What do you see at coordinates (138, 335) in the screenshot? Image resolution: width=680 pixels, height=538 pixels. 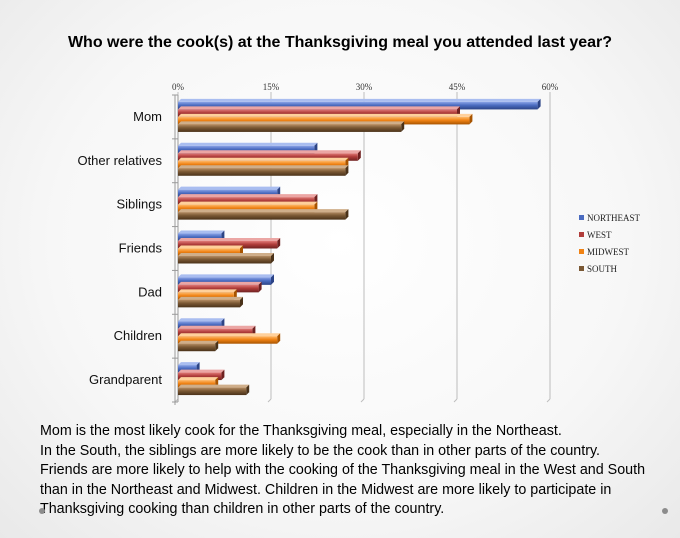 I see `category-label: Children` at bounding box center [138, 335].